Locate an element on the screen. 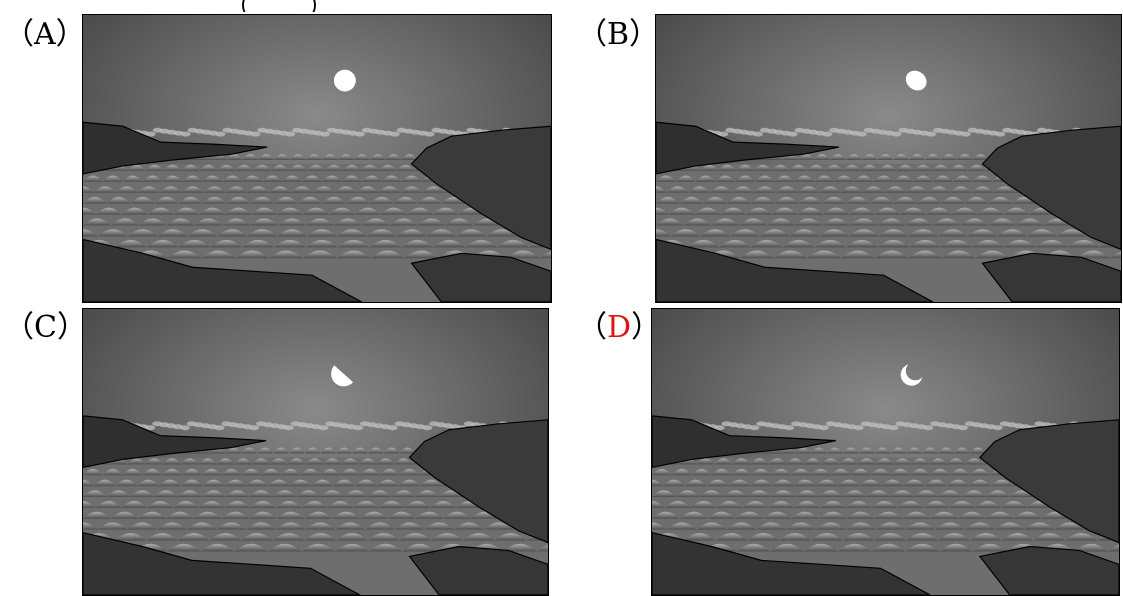  option-label-d: （D） is located at coordinates (619, 327).